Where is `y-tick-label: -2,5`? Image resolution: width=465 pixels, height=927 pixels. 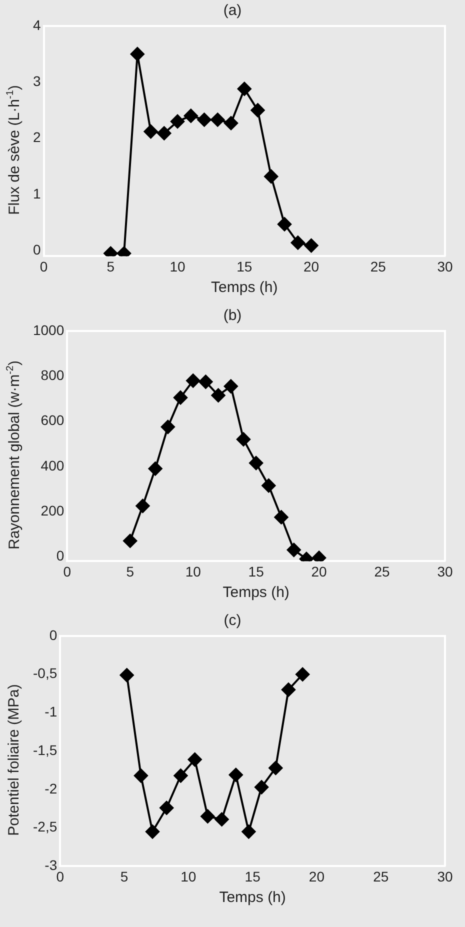
y-tick-label: -2,5 is located at coordinates (45, 826).